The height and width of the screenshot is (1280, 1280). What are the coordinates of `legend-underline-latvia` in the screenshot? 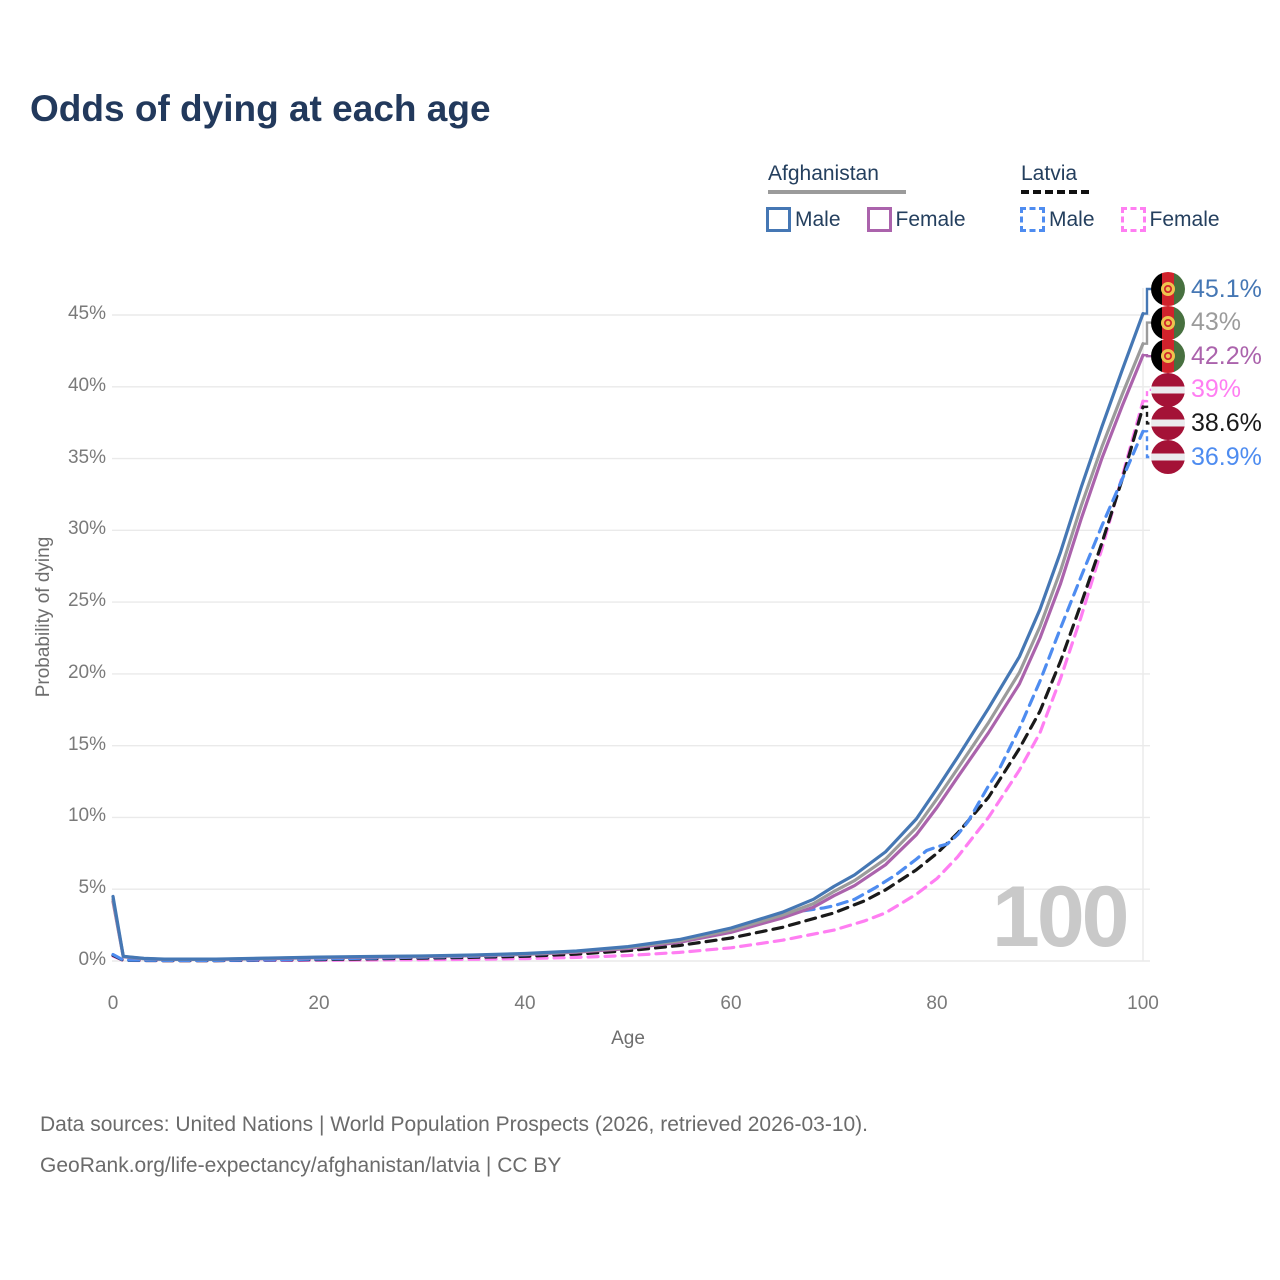 It's located at (1055, 194).